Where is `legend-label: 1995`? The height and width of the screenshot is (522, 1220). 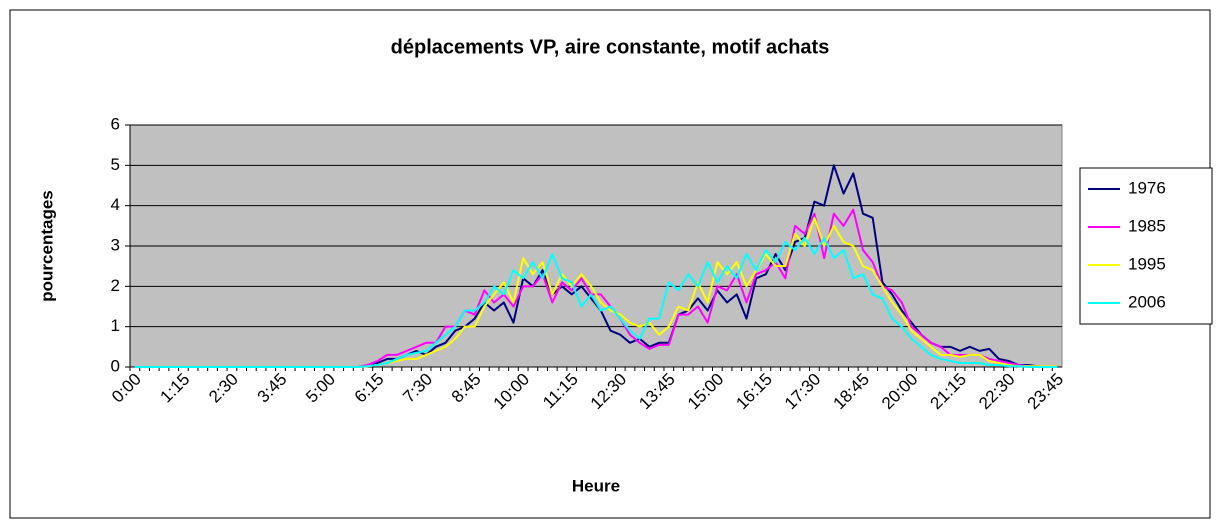
legend-label: 1995 is located at coordinates (1147, 263).